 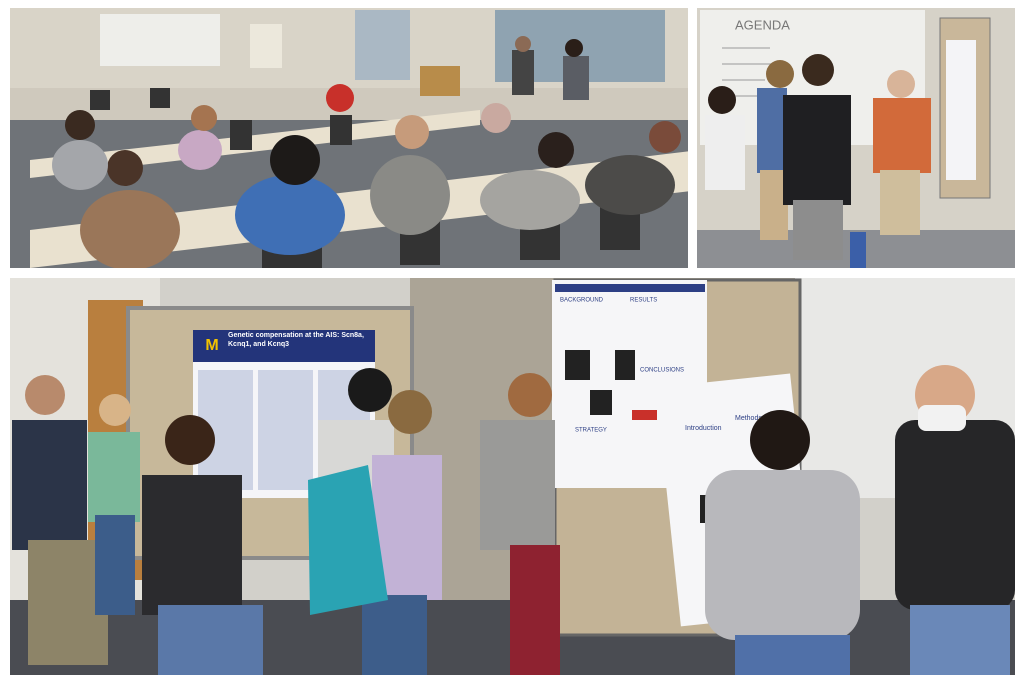 I want to click on section-label: CONCLUSIONS, so click(x=662, y=371).